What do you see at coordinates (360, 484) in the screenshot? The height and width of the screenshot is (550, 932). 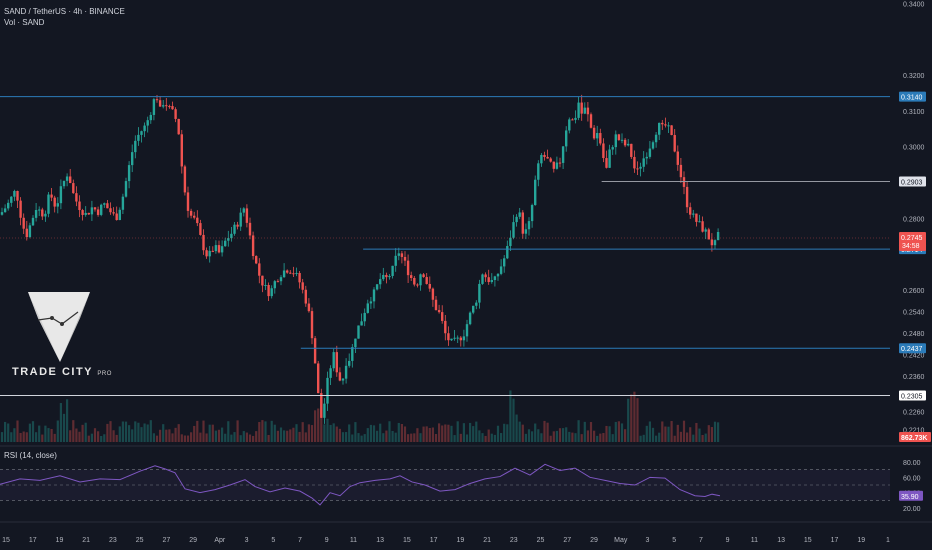 I see `rsi-line` at bounding box center [360, 484].